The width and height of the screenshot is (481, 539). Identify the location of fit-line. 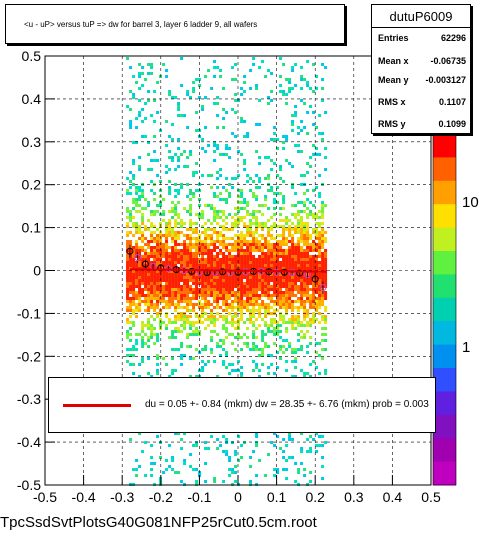
(228, 270).